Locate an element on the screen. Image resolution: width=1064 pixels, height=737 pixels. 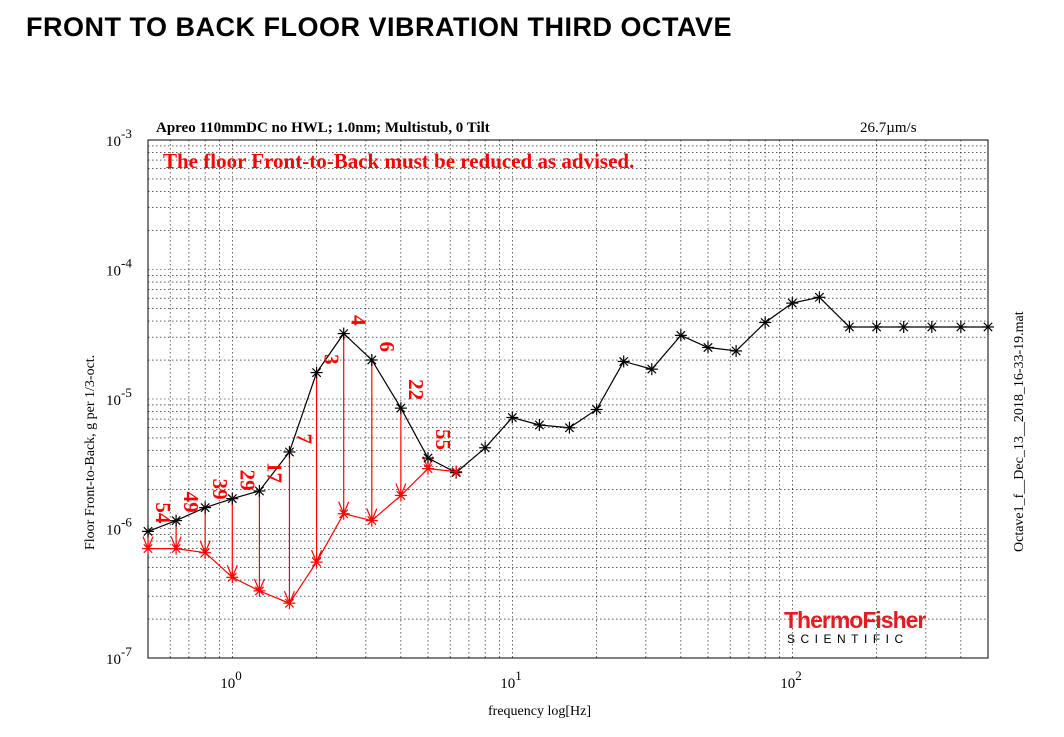
y-tick-label: 10⁻⁷ is located at coordinates (119, 656).